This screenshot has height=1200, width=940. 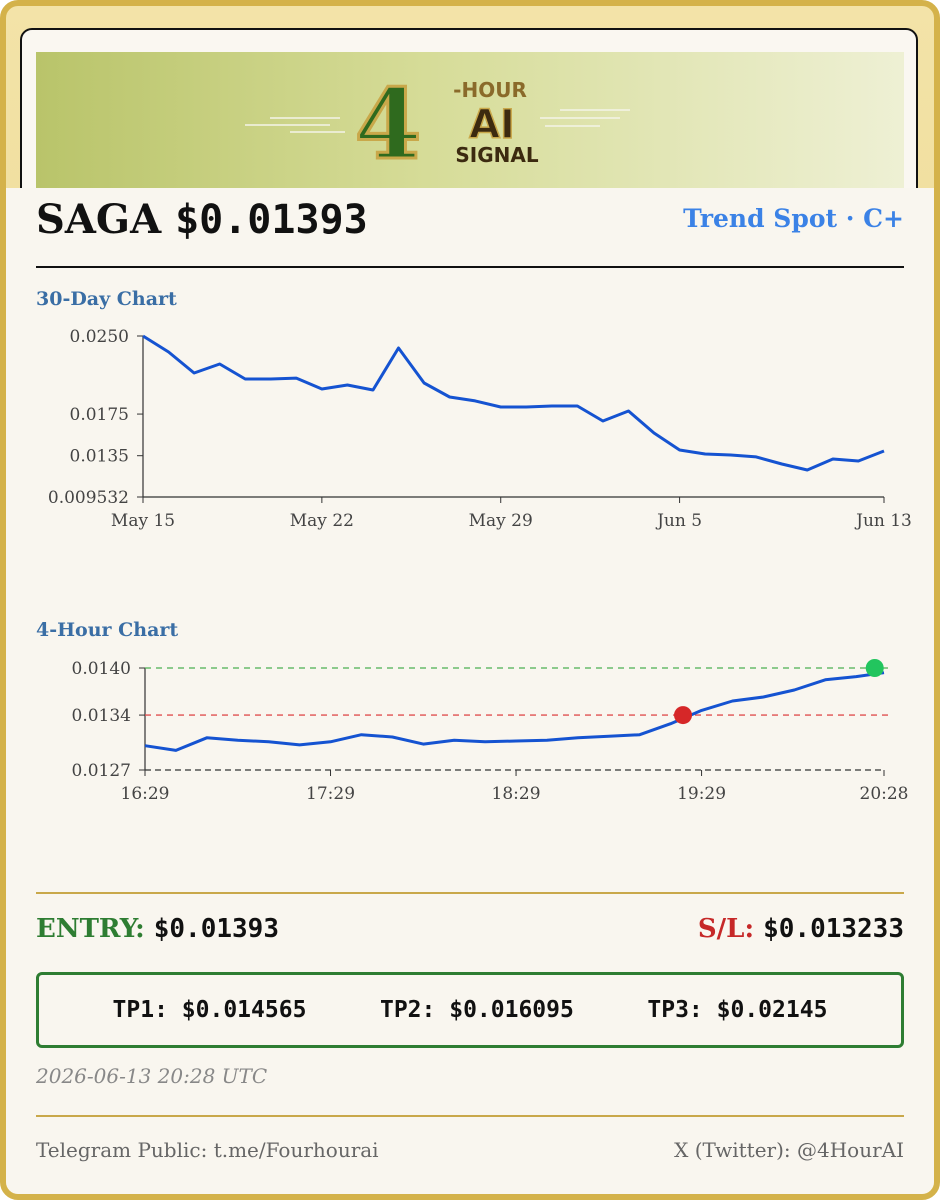 I want to click on logo-digit: 4, so click(x=388, y=124).